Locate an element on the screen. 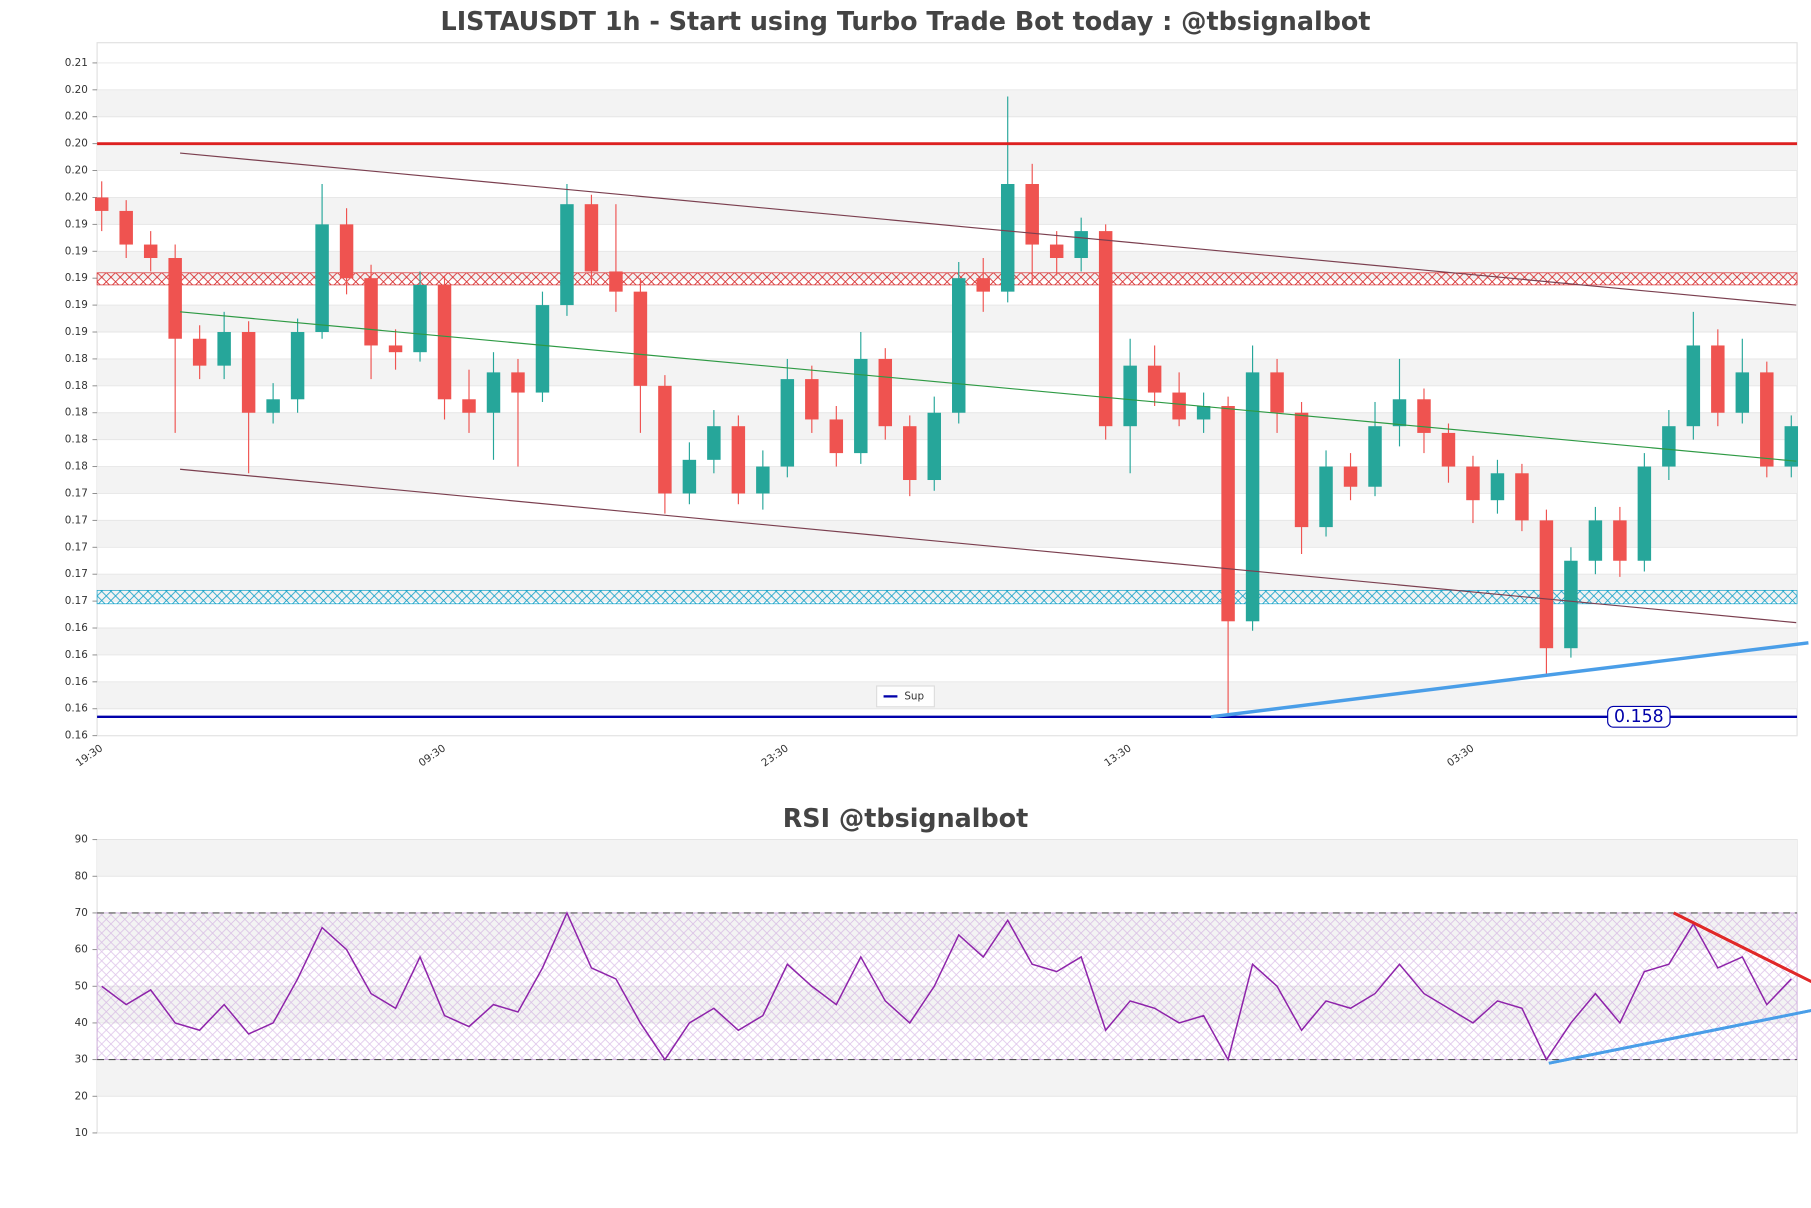 The image size is (1811, 1208). y-tick-label: 70 is located at coordinates (81, 913).